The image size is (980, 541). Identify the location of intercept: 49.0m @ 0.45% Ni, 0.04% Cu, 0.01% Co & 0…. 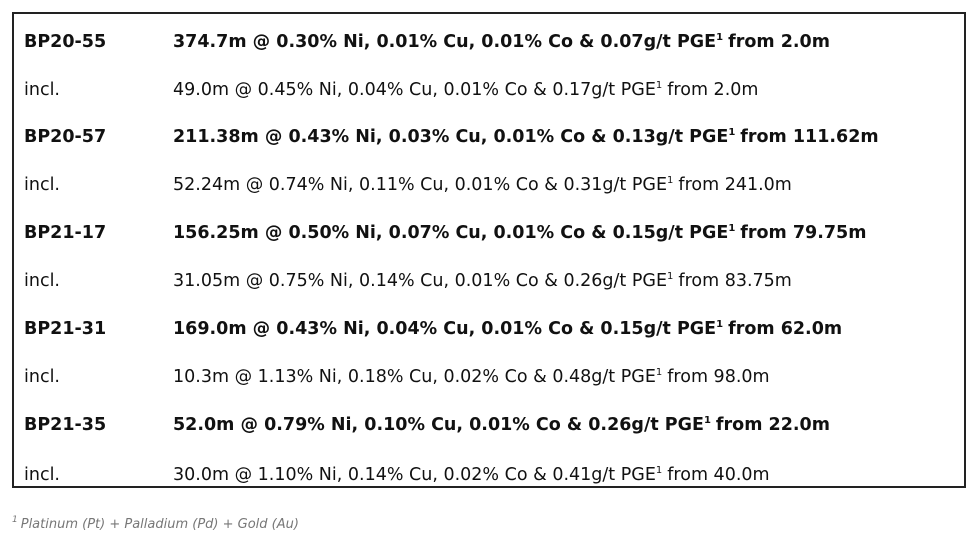
(465, 90).